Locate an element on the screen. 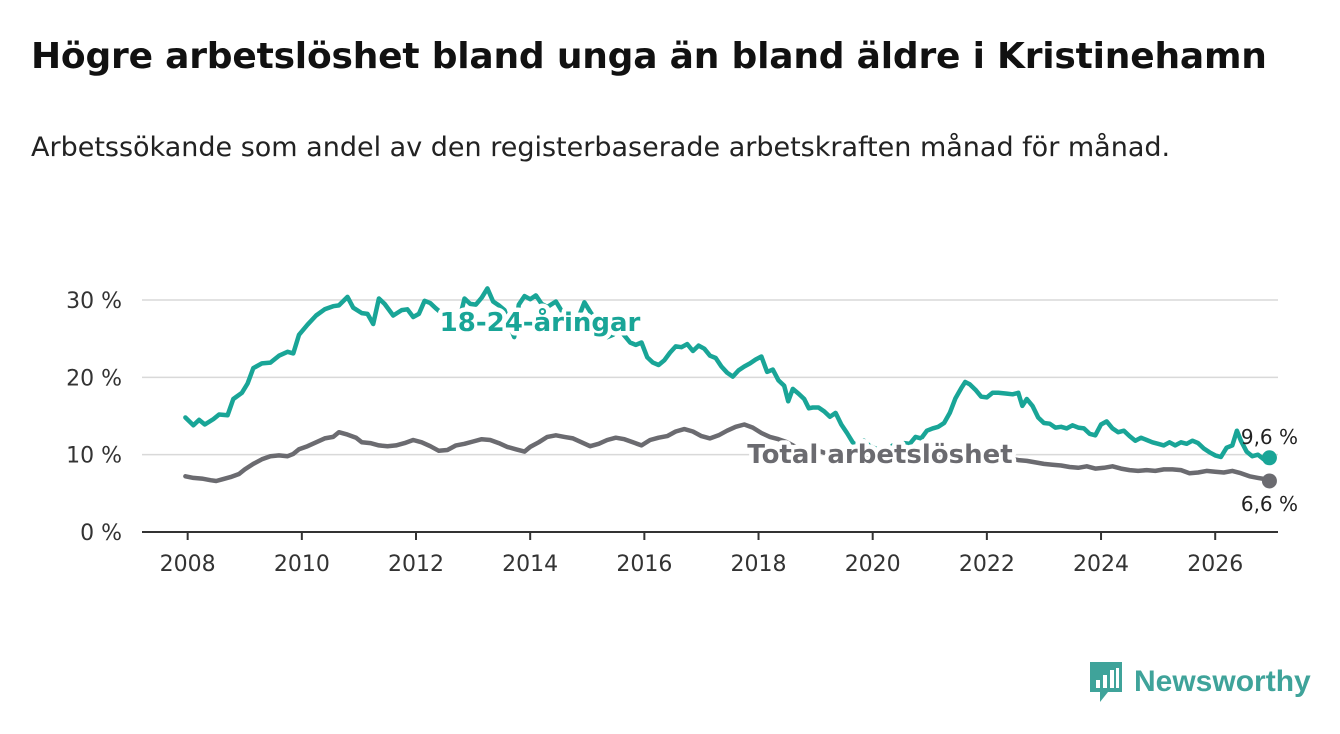  youth-end-label: 9,6 % is located at coordinates (1269, 437).